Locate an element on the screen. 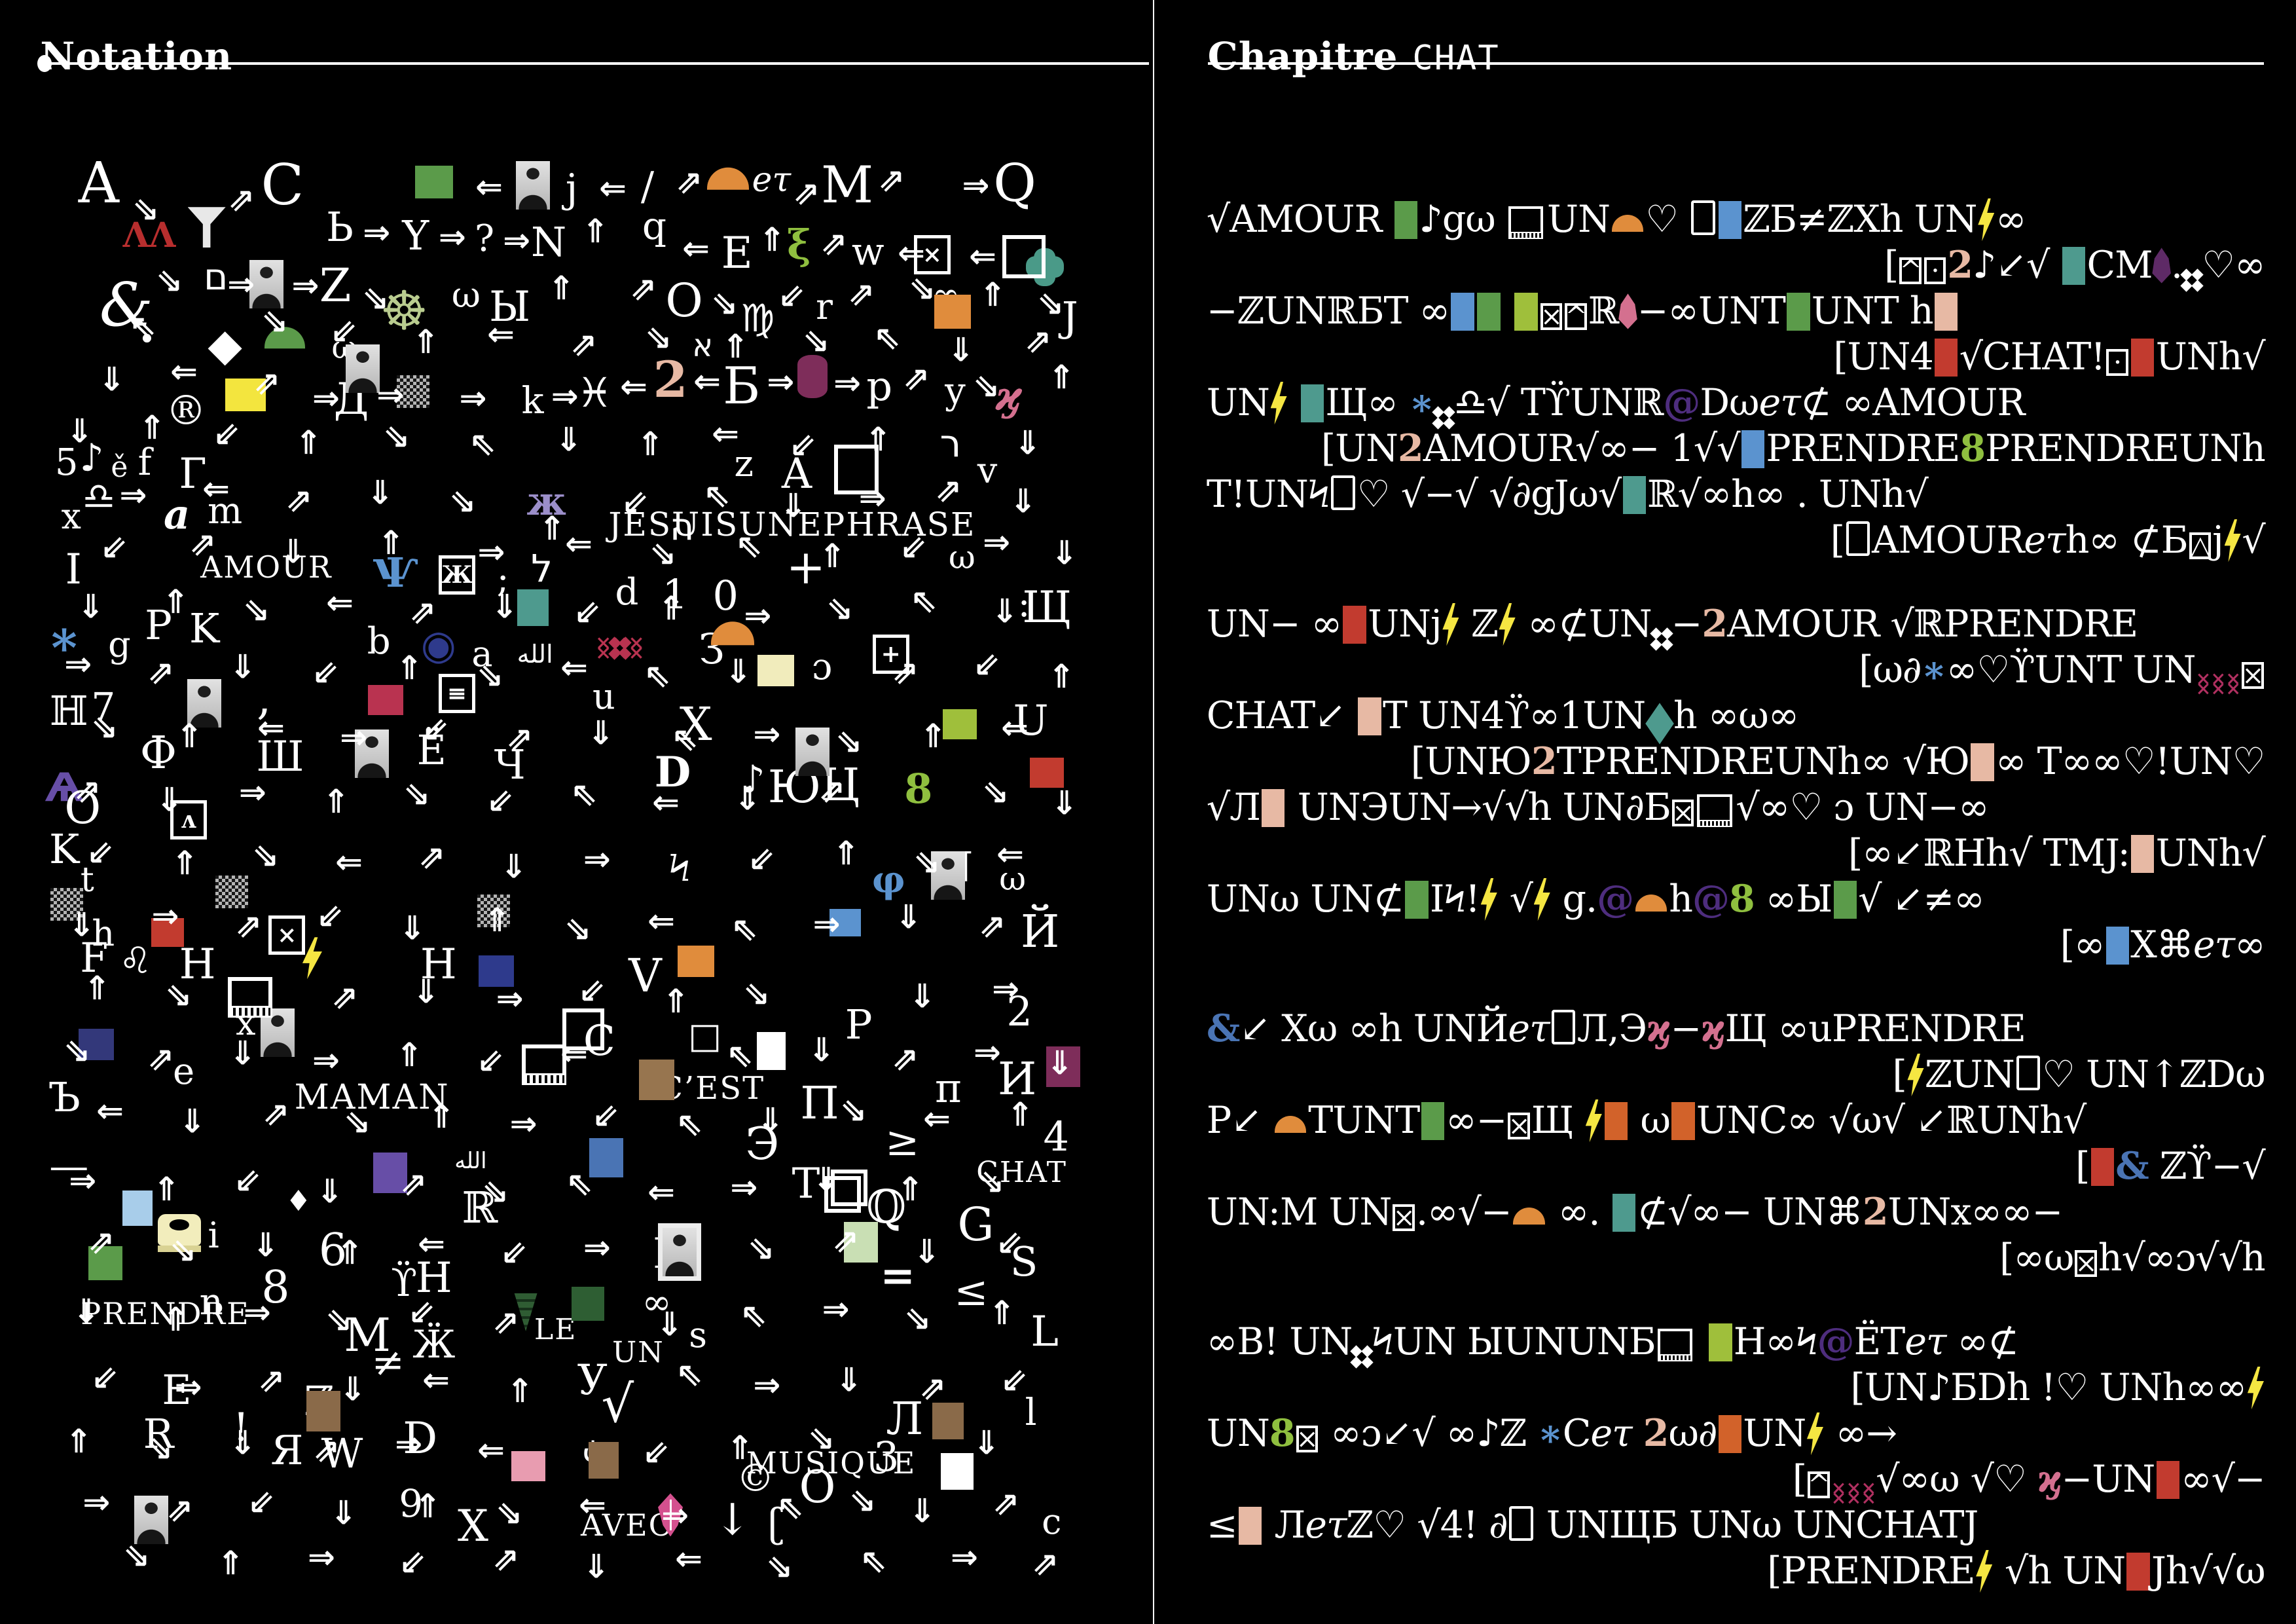 This screenshot has width=2296, height=1624. spiral-icon: @ is located at coordinates (1681, 402).